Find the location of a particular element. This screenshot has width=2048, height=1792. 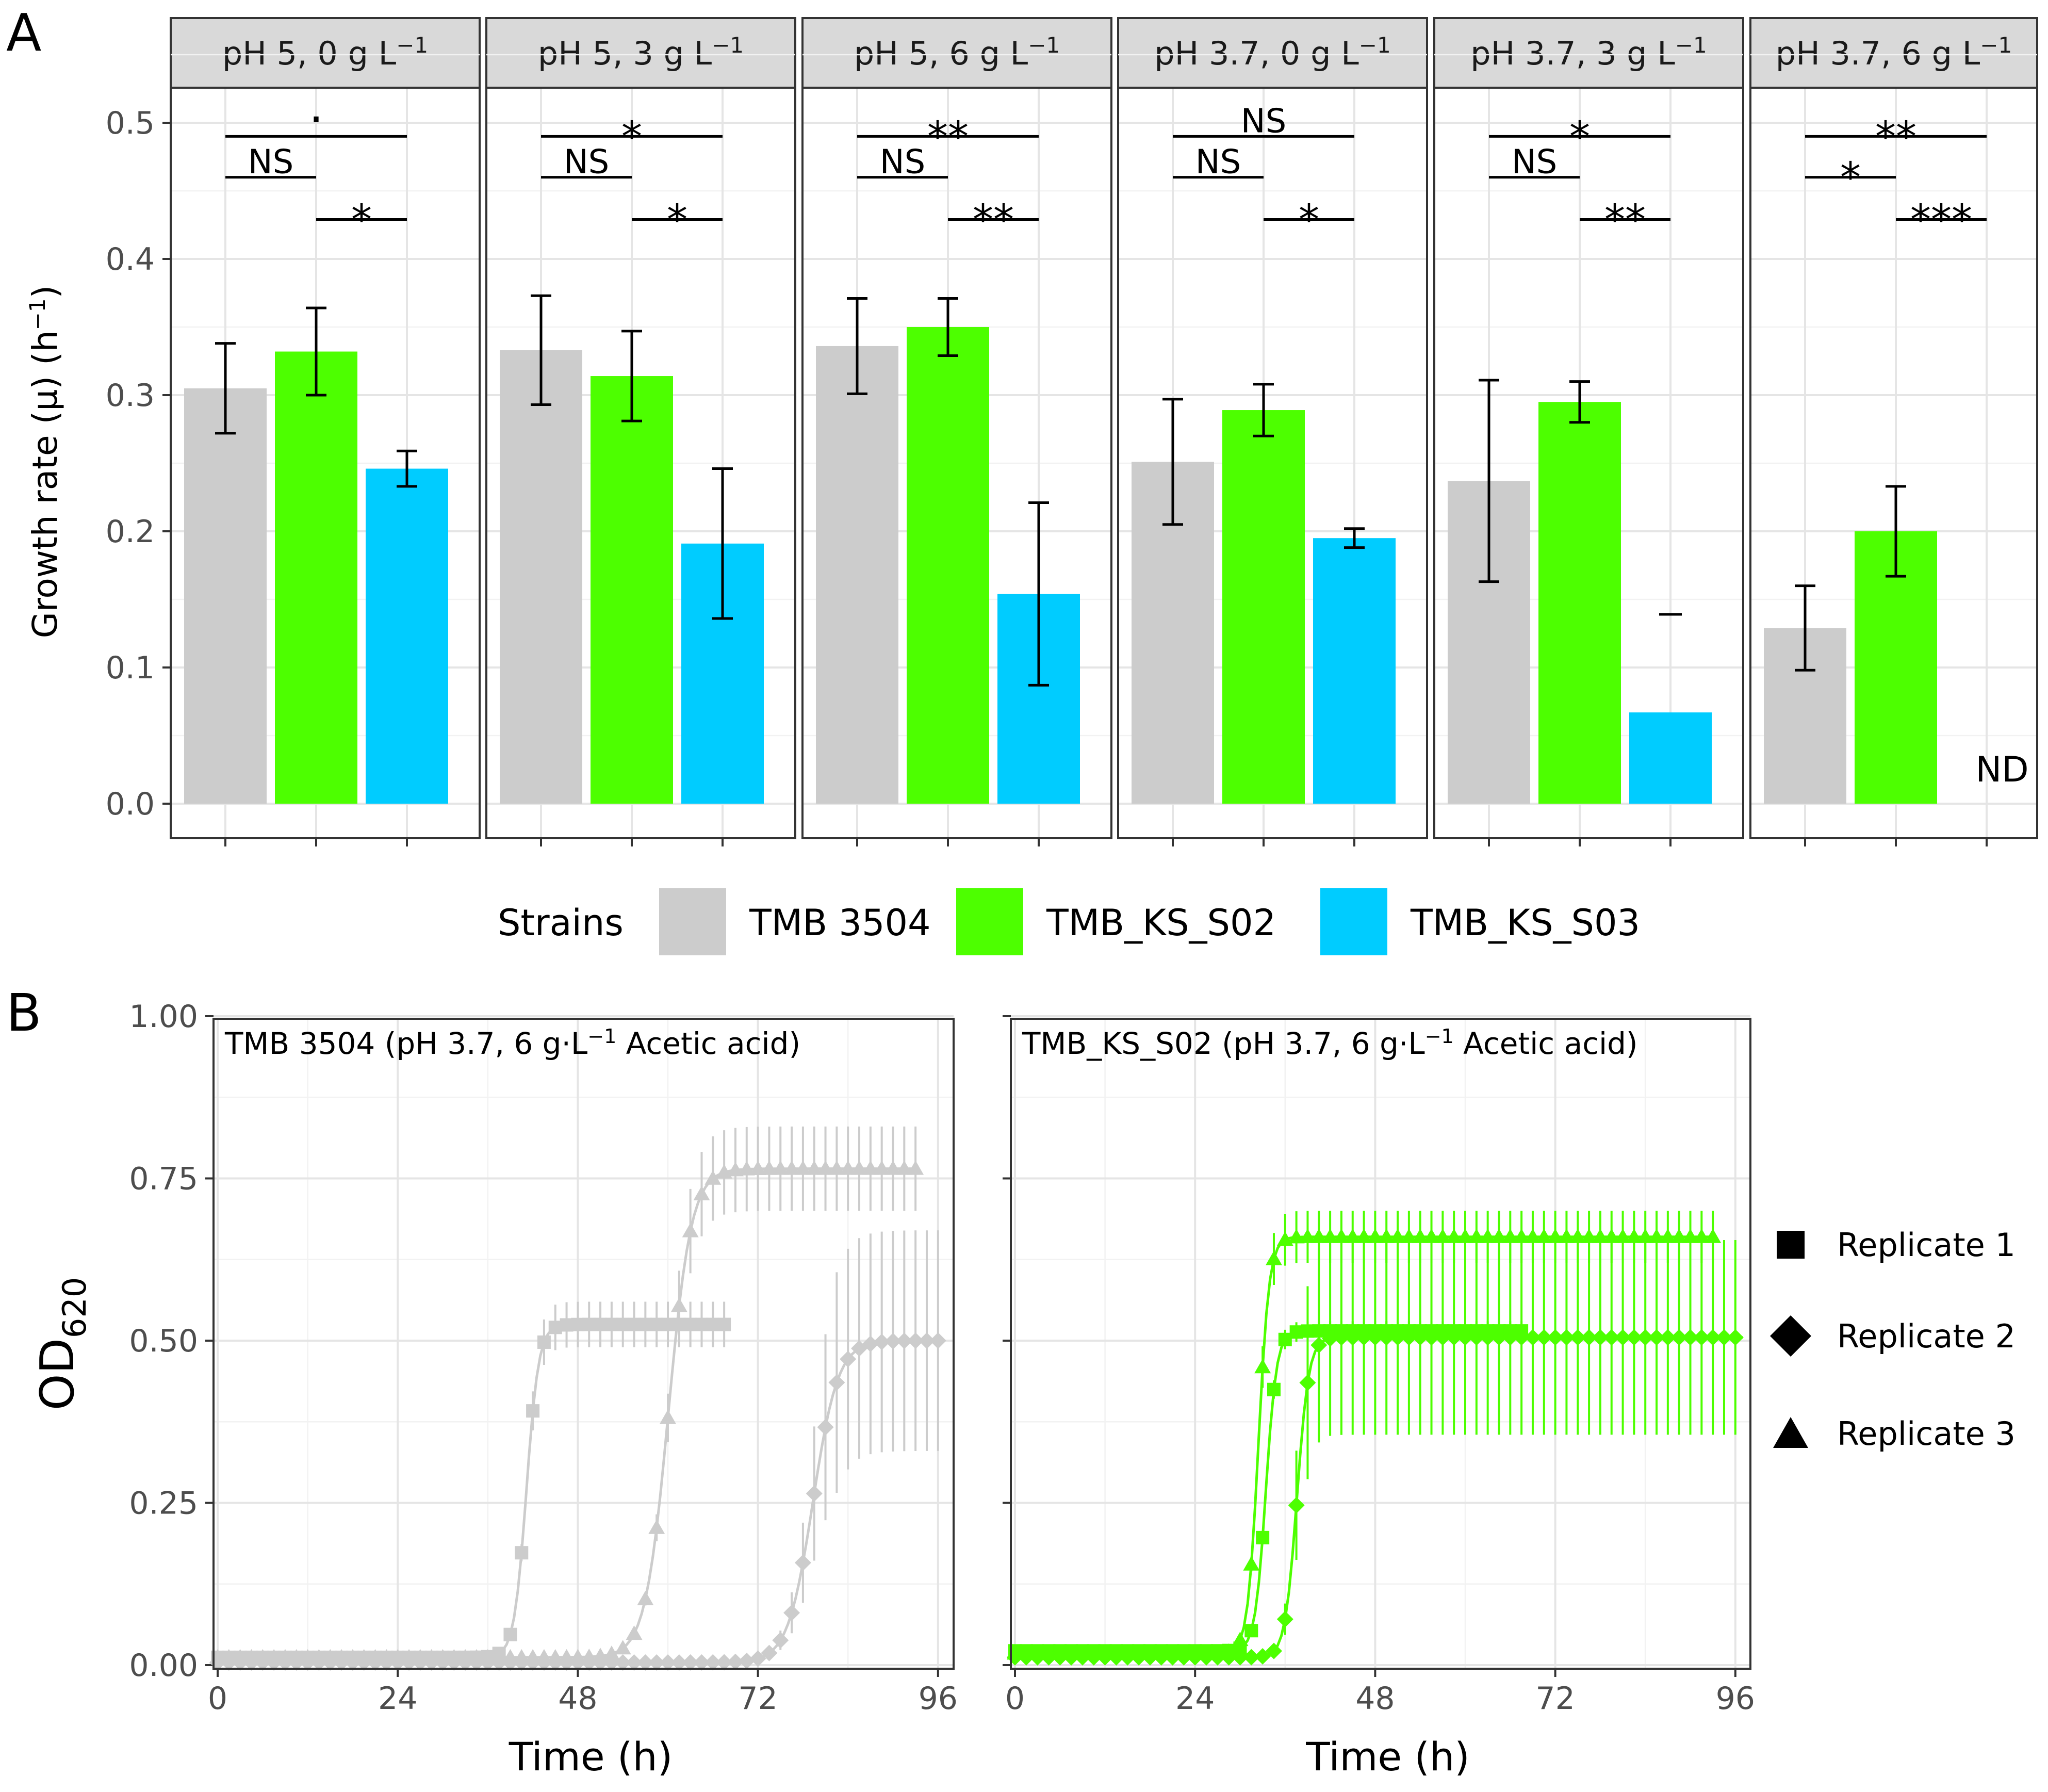

facet-a-6: pH 3.7, 6 g L−1ND****** is located at coordinates (1893, 431).